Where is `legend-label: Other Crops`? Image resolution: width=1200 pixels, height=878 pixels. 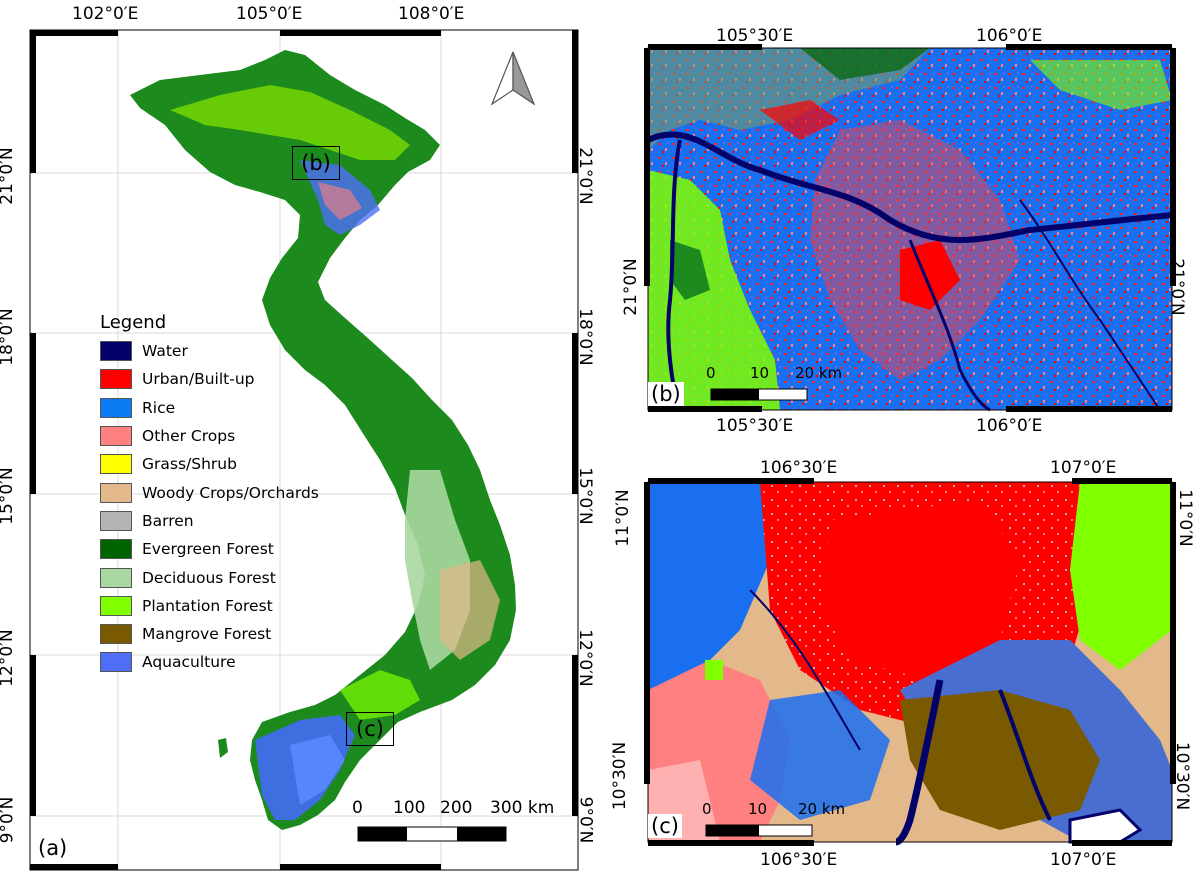
legend-label: Other Crops is located at coordinates (189, 436).